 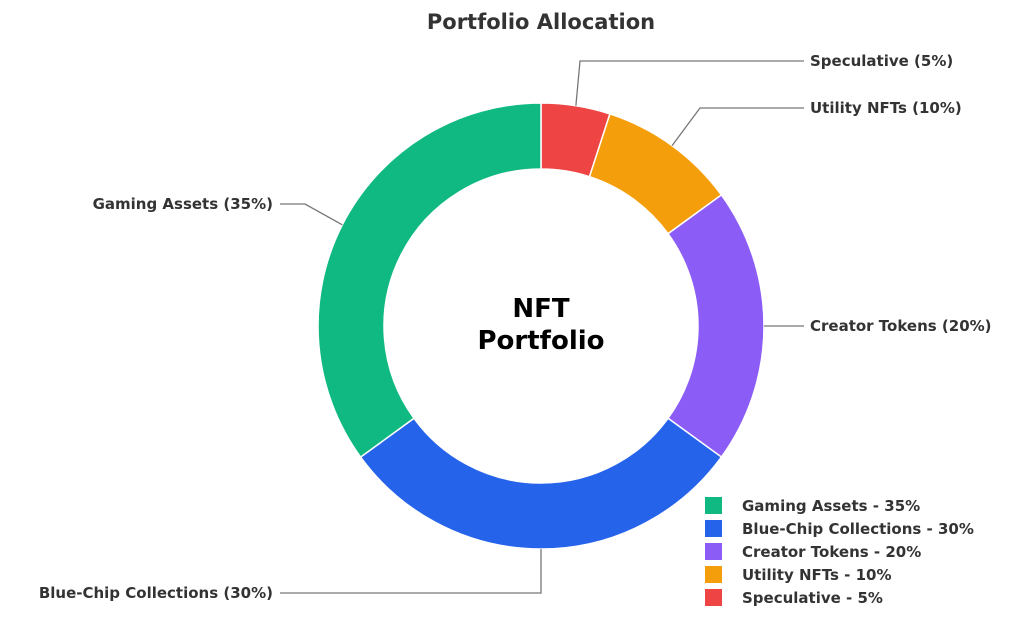 What do you see at coordinates (713, 597) in the screenshot?
I see `legend-swatch-speculative` at bounding box center [713, 597].